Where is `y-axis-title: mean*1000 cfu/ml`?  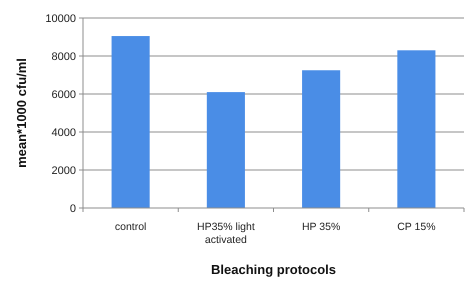
y-axis-title: mean*1000 cfu/ml is located at coordinates (21, 113).